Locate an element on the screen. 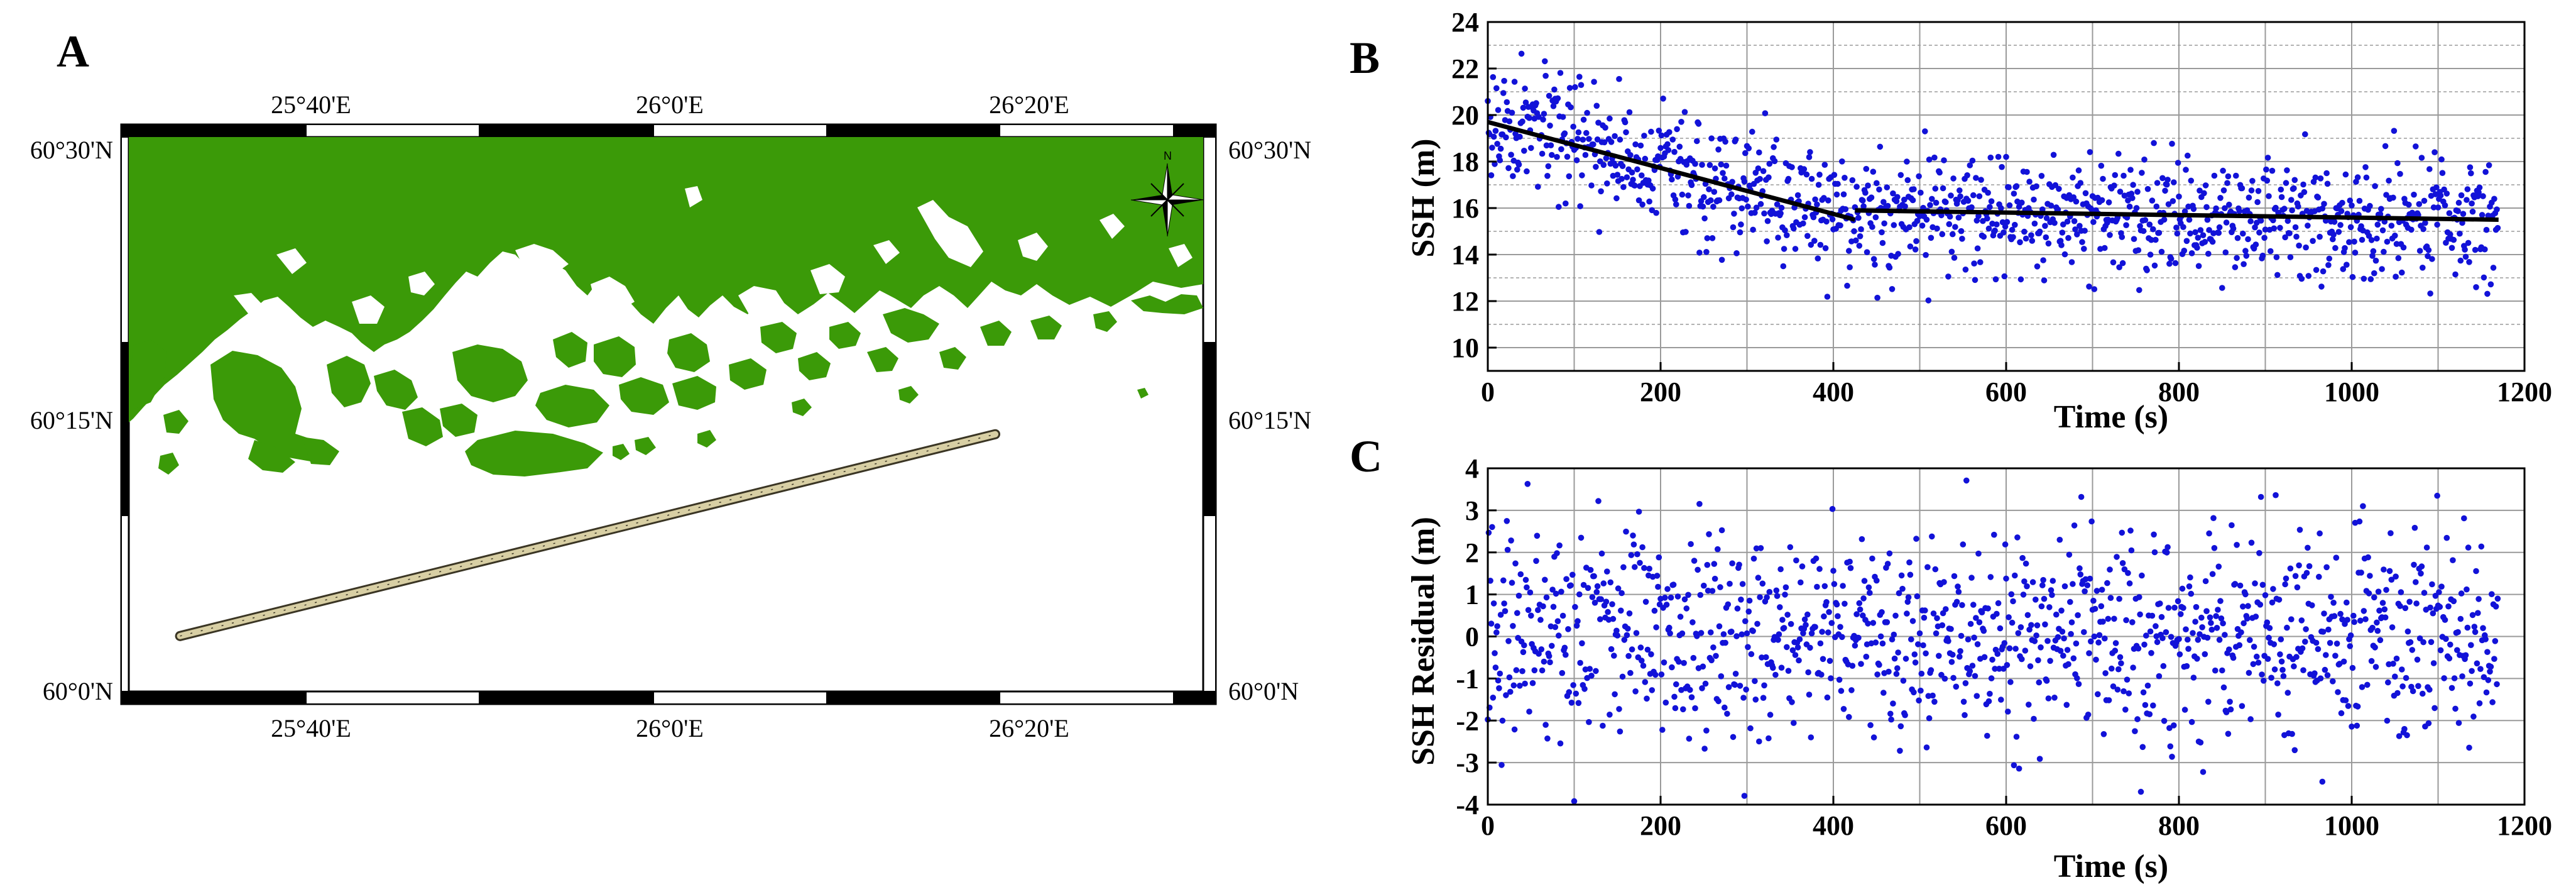 The height and width of the screenshot is (892, 2576). map-frame-segment-bottom is located at coordinates (392, 698).